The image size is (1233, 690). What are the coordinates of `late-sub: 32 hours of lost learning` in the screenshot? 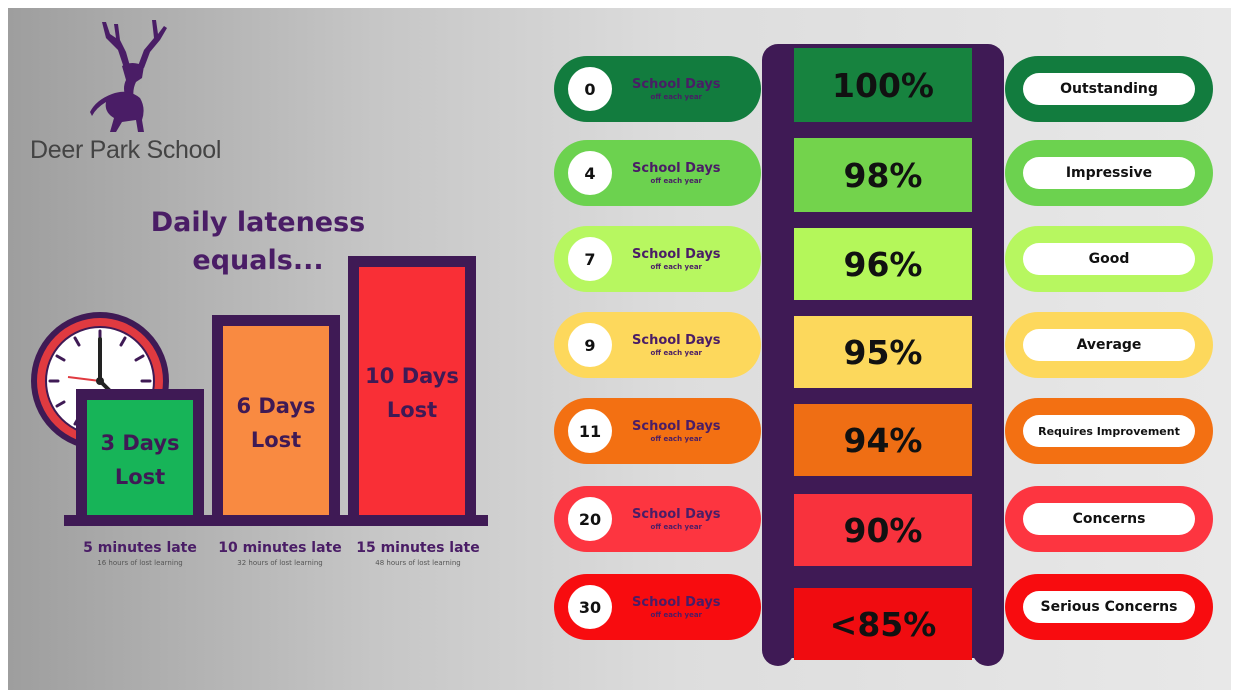 It's located at (280, 563).